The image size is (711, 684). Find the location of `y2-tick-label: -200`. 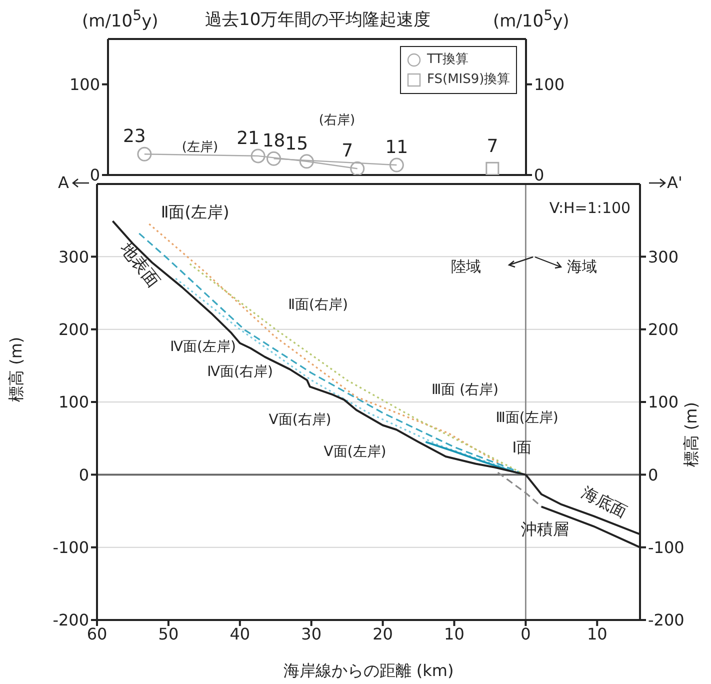

y2-tick-label: -200 is located at coordinates (666, 620).